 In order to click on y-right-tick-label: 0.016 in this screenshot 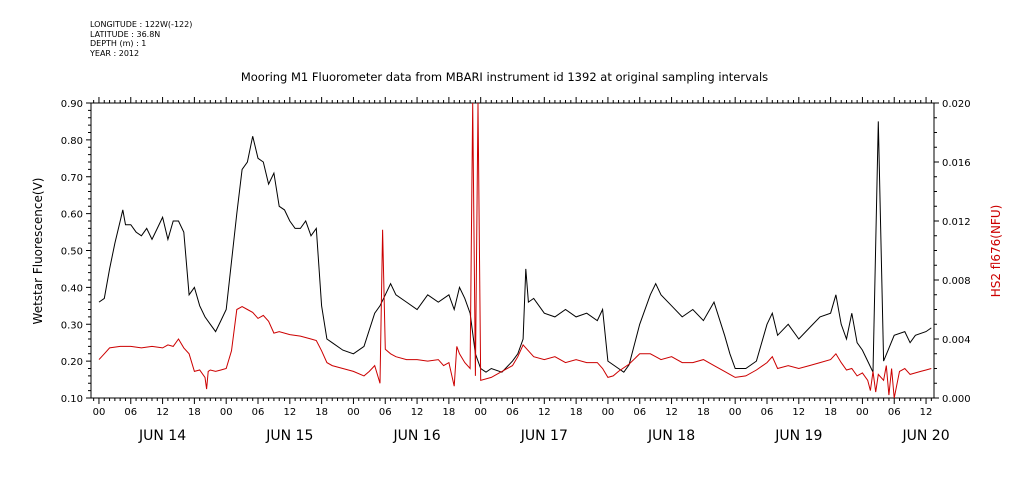, I will do `click(956, 163)`.